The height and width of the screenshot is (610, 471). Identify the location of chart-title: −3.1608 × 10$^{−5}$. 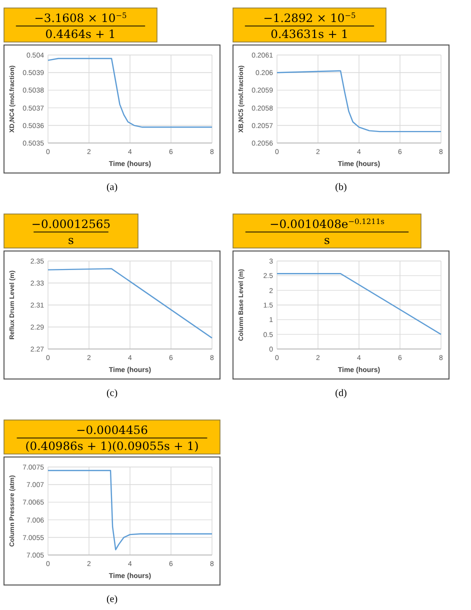
(80, 17).